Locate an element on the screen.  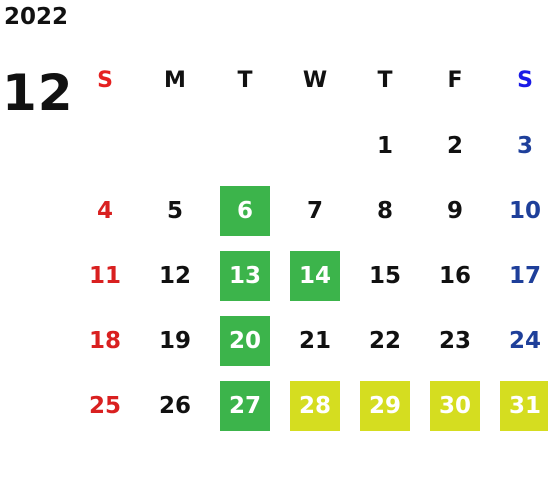
day-number: 30 is located at coordinates (455, 405).